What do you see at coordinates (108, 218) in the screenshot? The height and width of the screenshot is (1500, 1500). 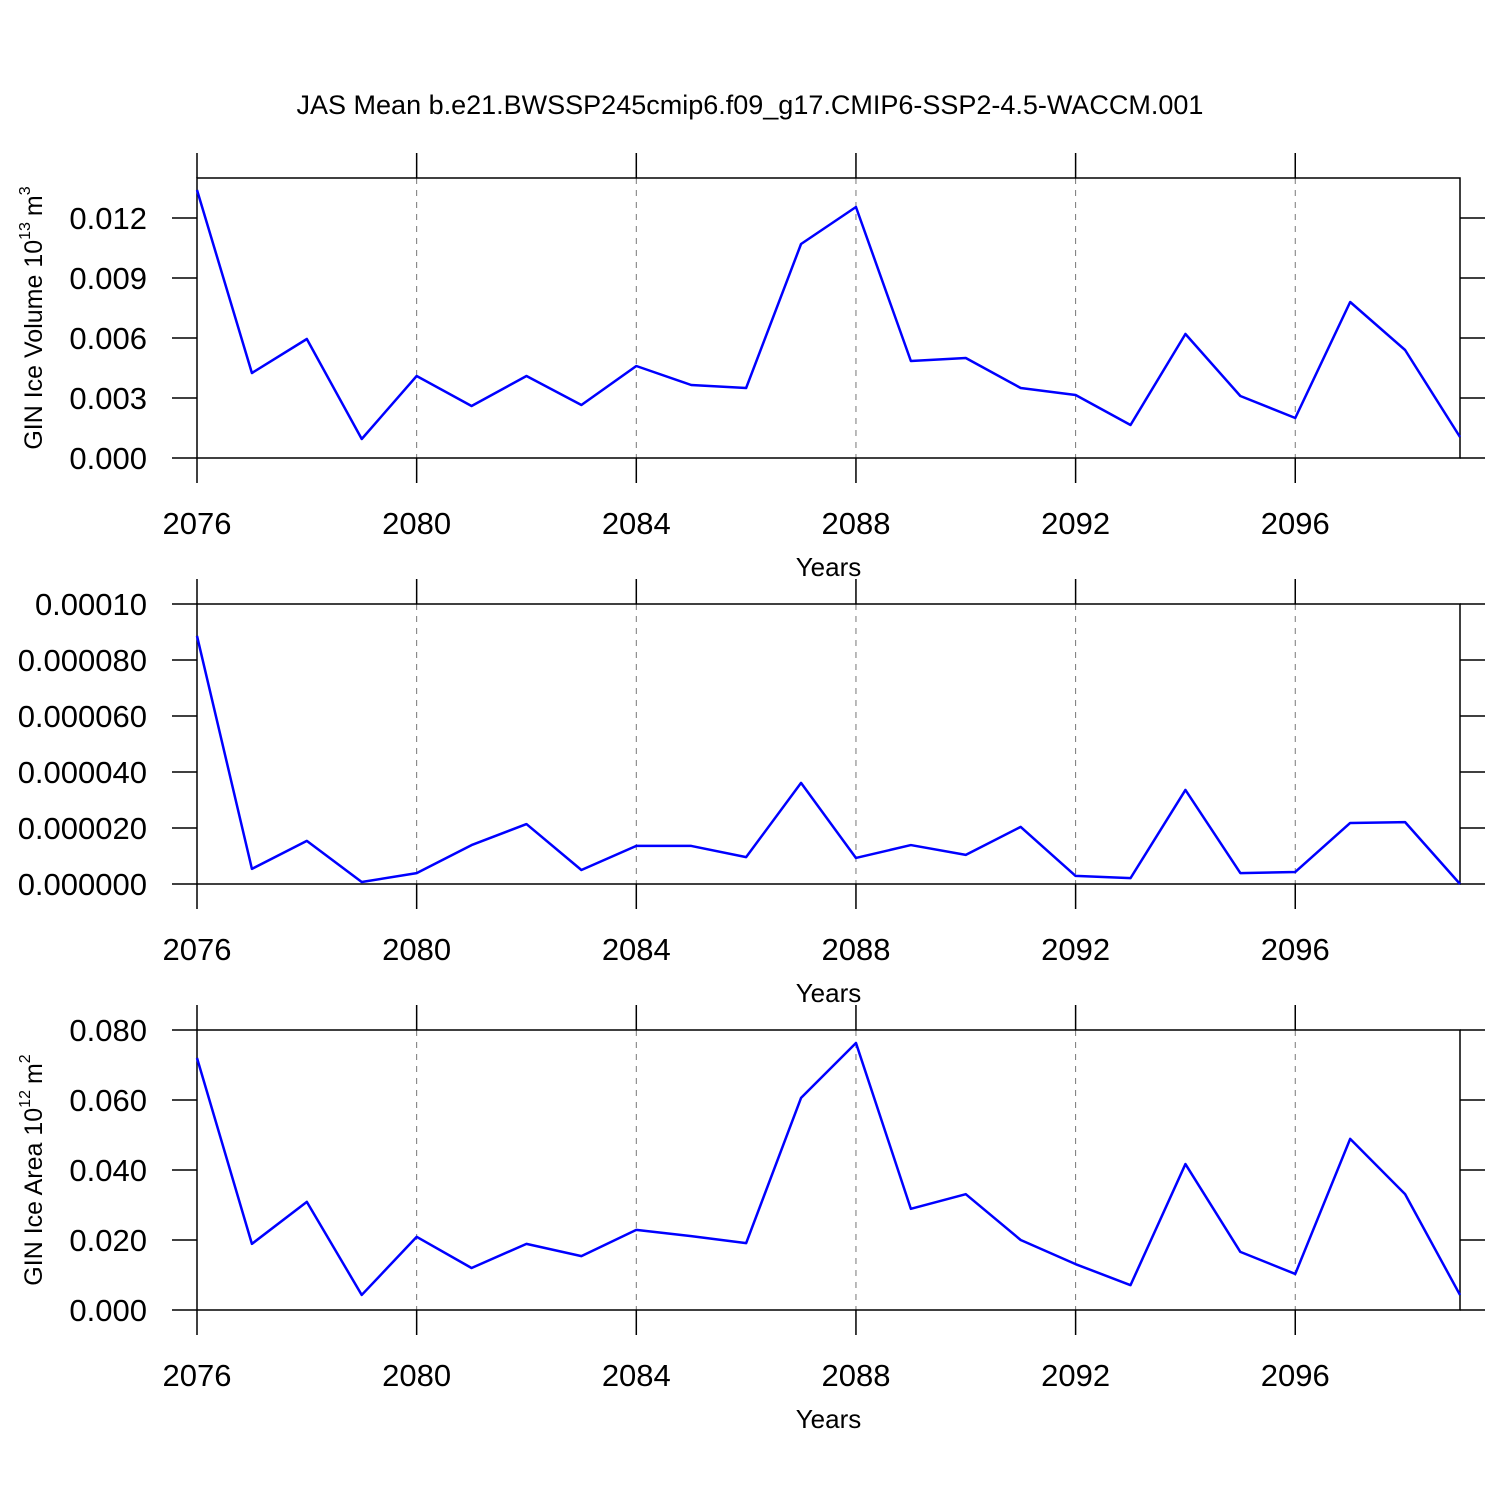 I see `y-tick-label: 0.012` at bounding box center [108, 218].